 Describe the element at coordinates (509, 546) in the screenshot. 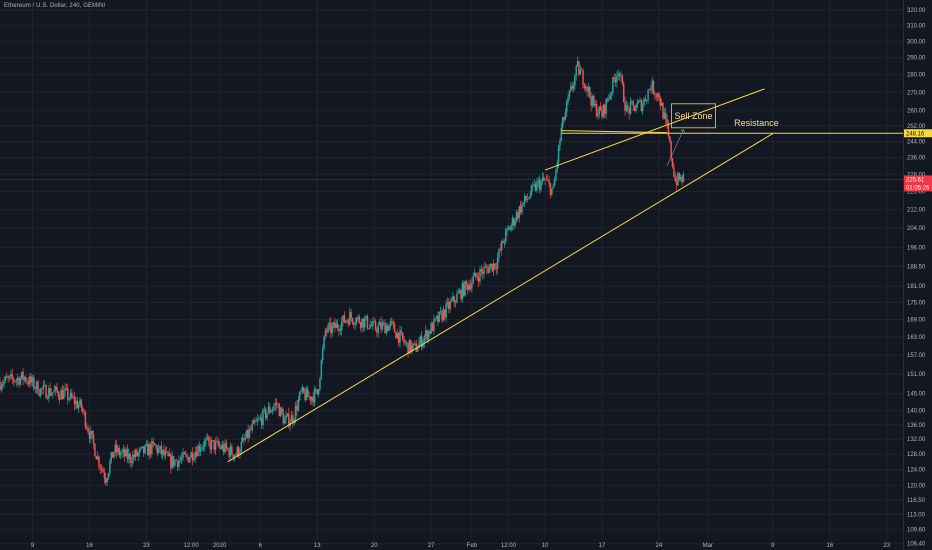

I see `x-tick-label: 12:00` at that location.